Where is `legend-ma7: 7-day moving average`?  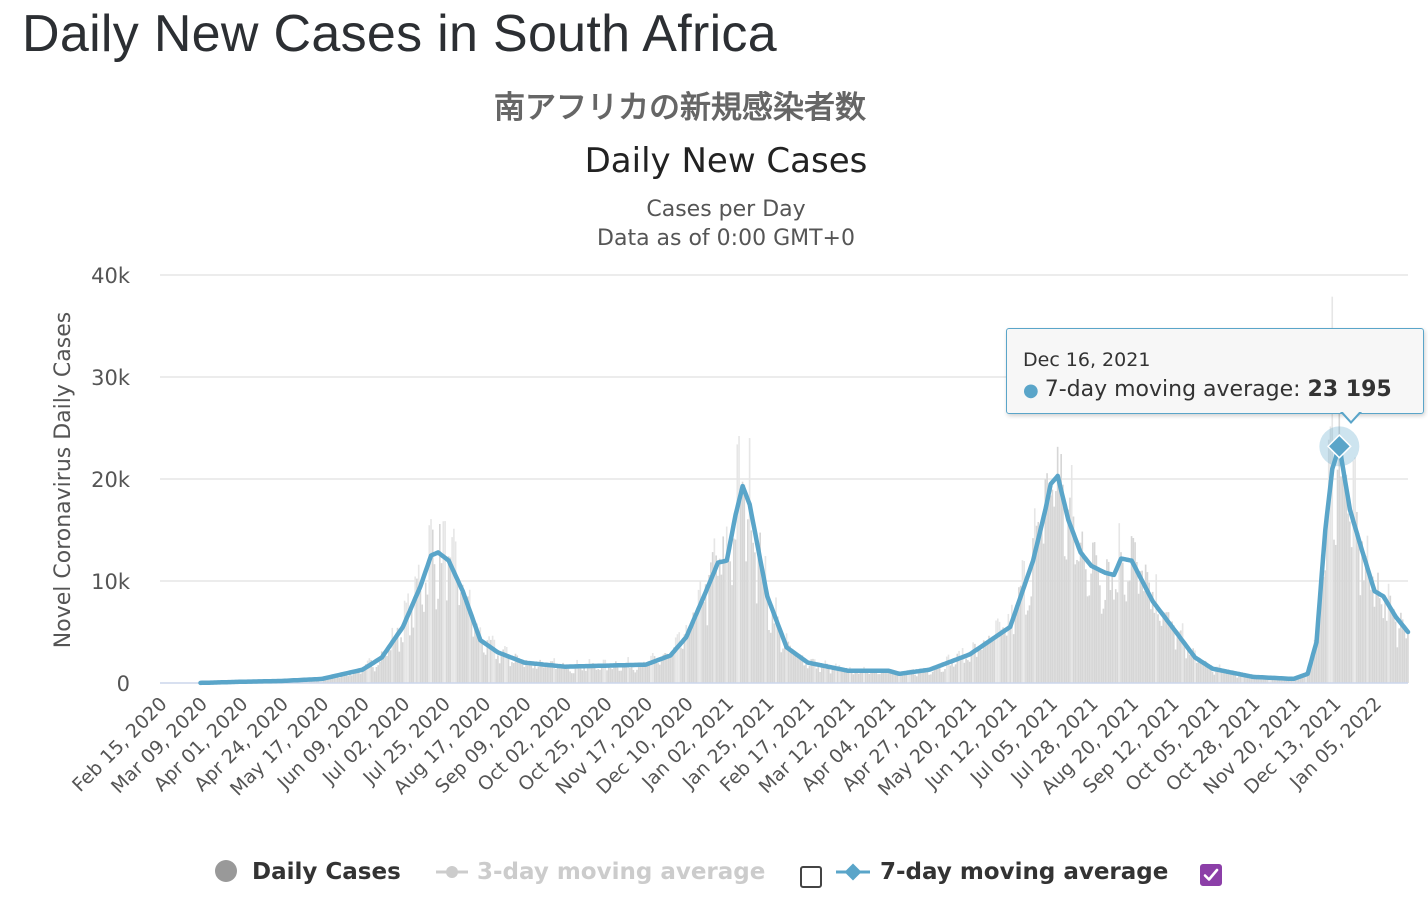 legend-ma7: 7-day moving average is located at coordinates (1024, 872).